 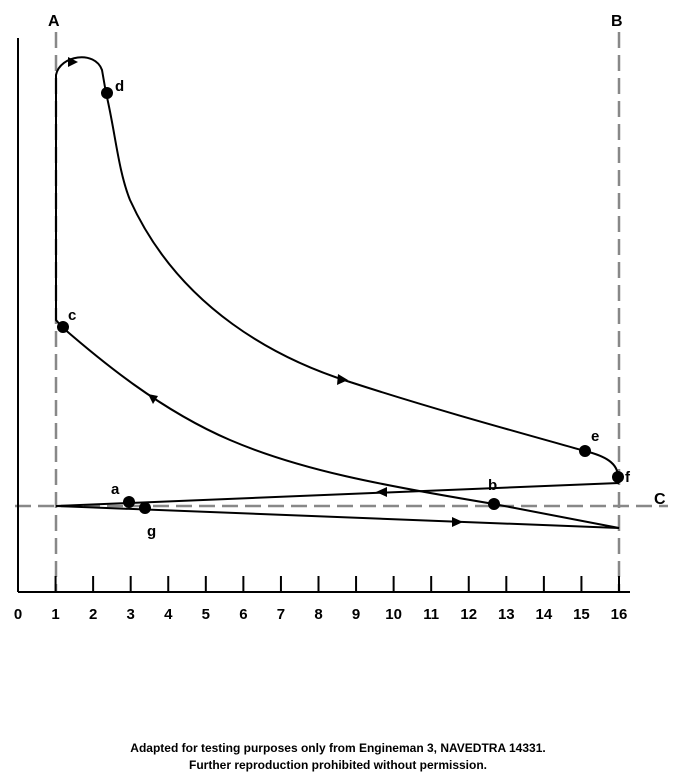 I want to click on tick-label: 16, so click(x=619, y=614).